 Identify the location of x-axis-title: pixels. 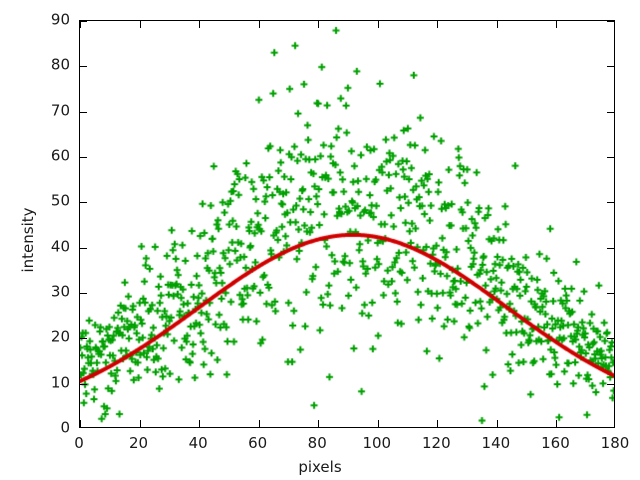
(320, 467).